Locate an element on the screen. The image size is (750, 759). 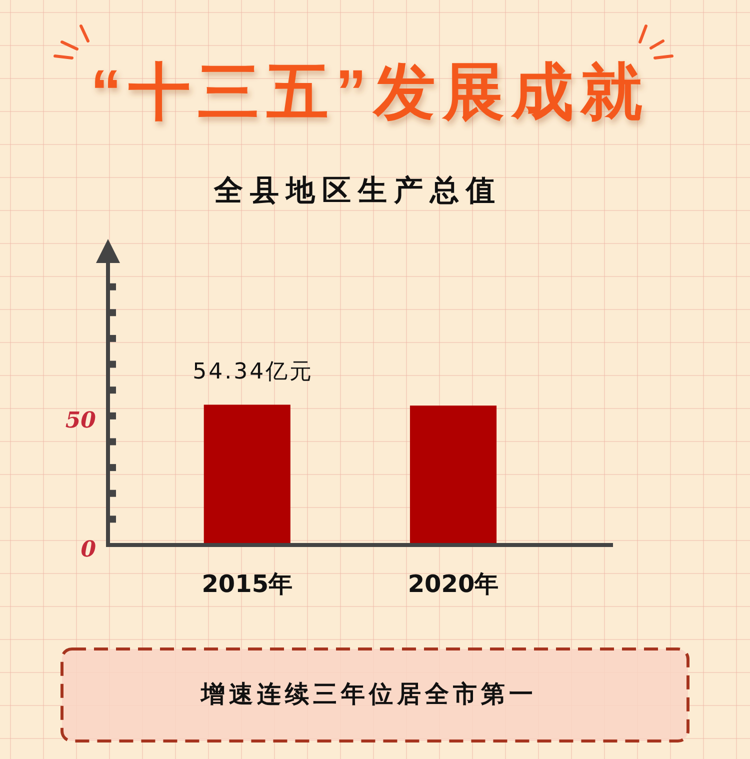
x-tick-label: 2020年 is located at coordinates (453, 584).